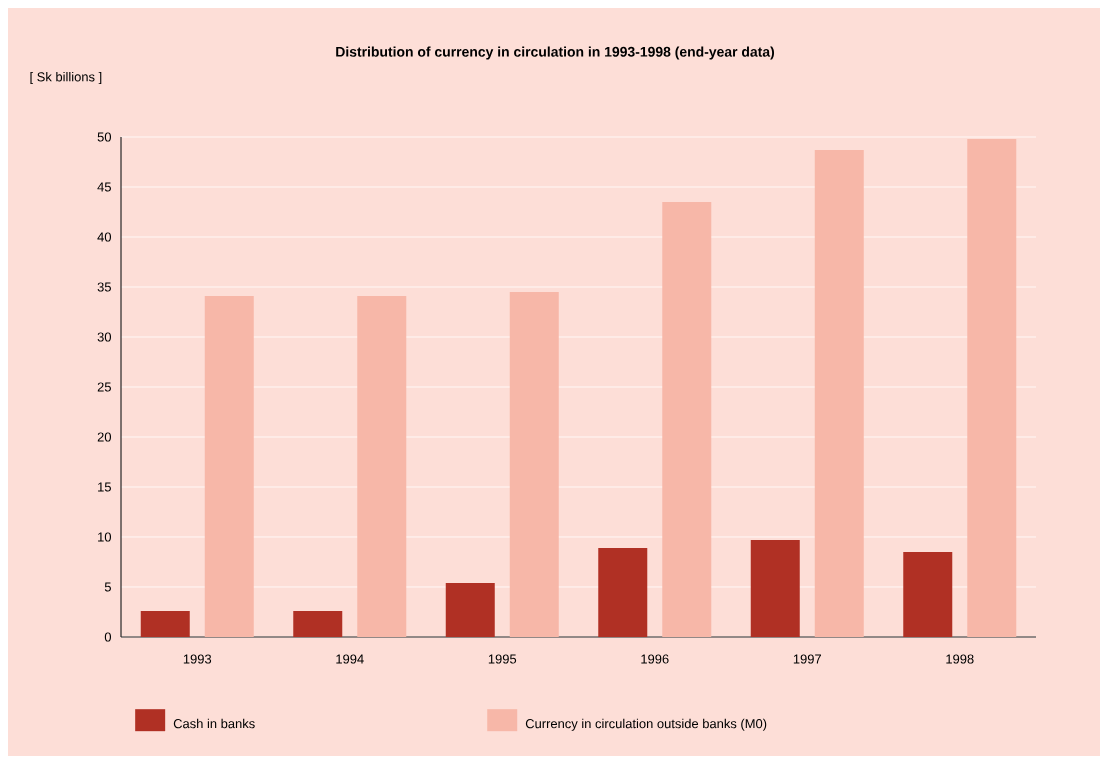  I want to click on y-tick-label: 50, so click(104, 137).